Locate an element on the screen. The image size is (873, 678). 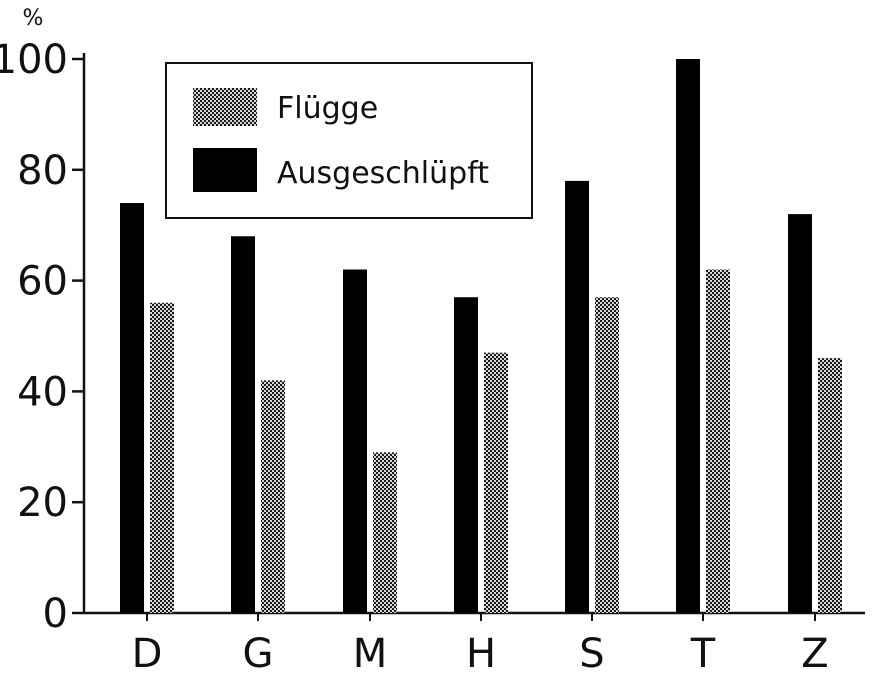
x-tick-label: Z is located at coordinates (814, 654).